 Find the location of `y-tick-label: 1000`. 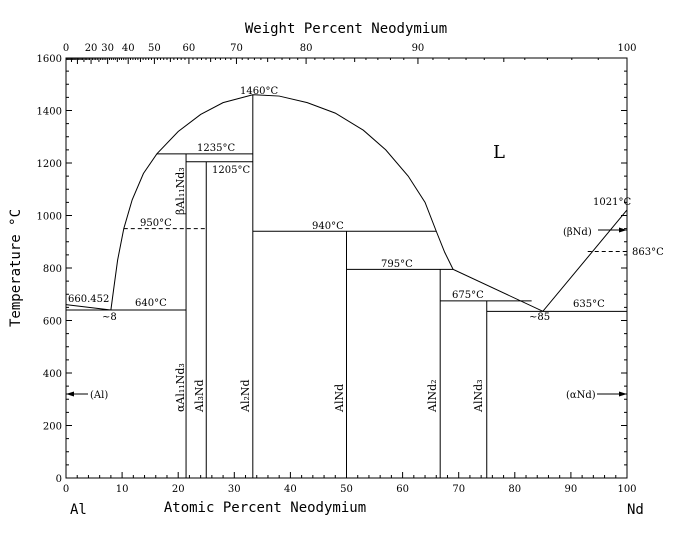

y-tick-label: 1000 is located at coordinates (49, 217).